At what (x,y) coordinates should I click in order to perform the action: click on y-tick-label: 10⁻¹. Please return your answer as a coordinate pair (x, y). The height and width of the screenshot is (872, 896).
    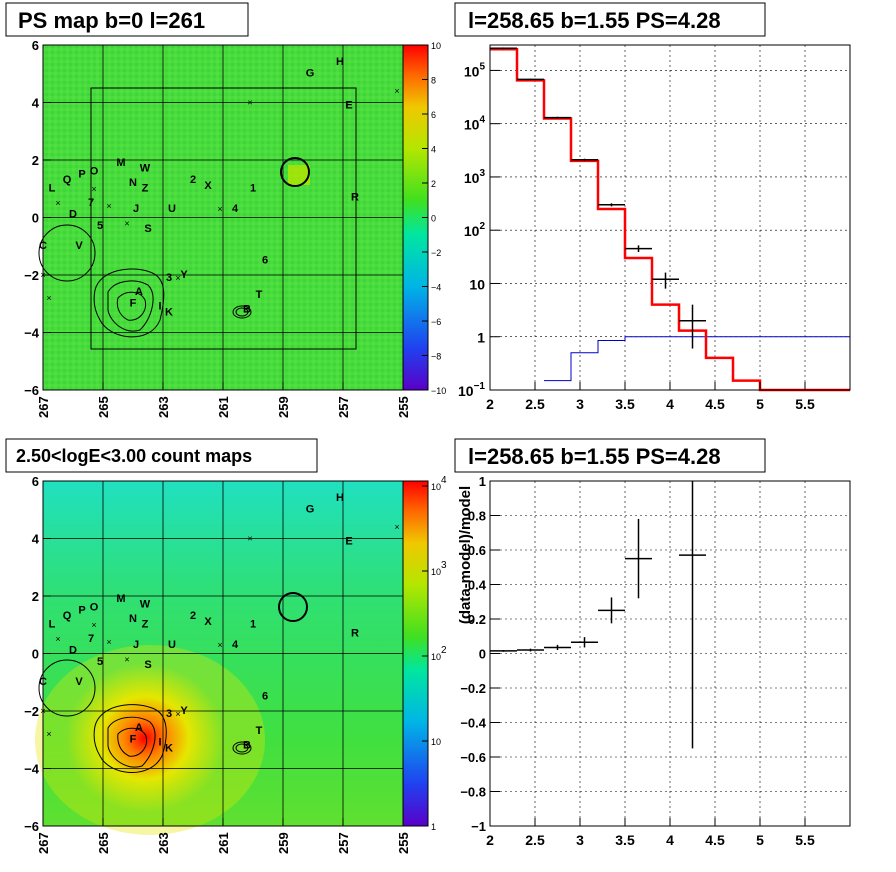
    Looking at the image, I should click on (471, 390).